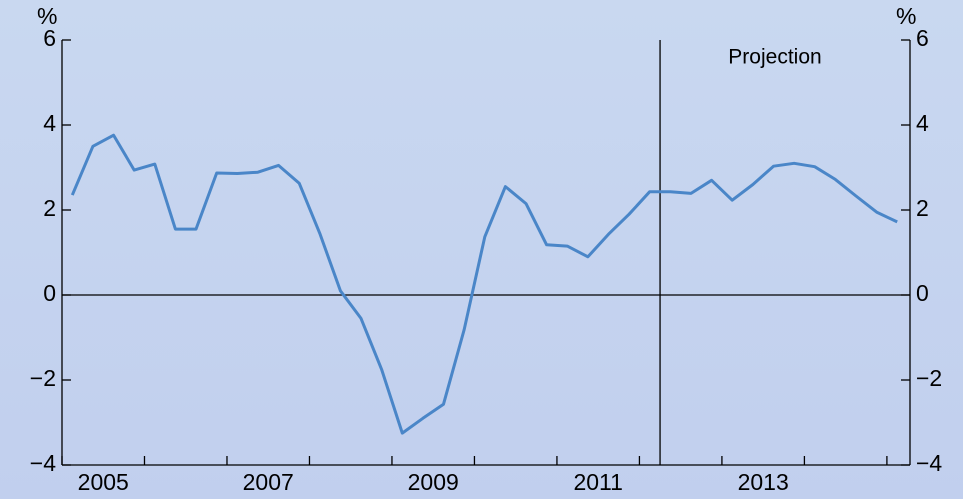  I want to click on y-tick-label: 0, so click(49, 293).